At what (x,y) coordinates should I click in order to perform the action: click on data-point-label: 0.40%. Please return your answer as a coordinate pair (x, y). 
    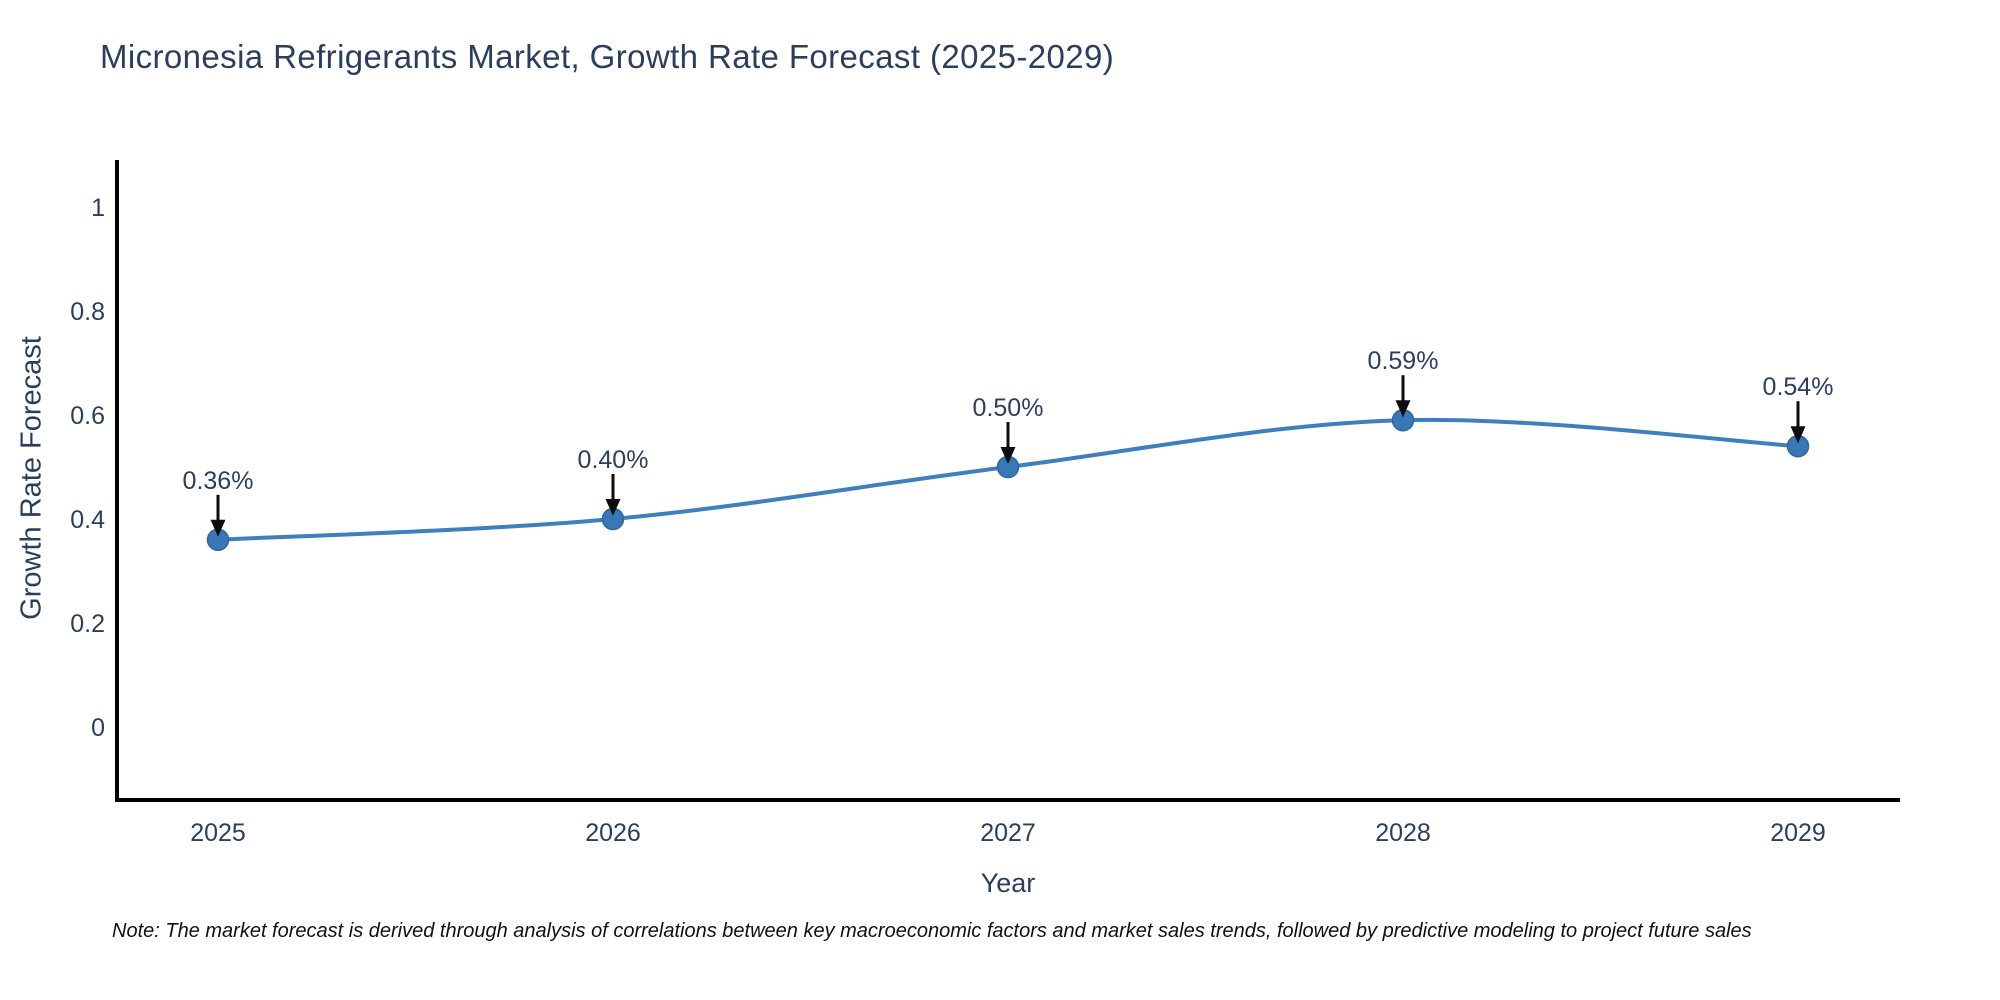
    Looking at the image, I should click on (613, 460).